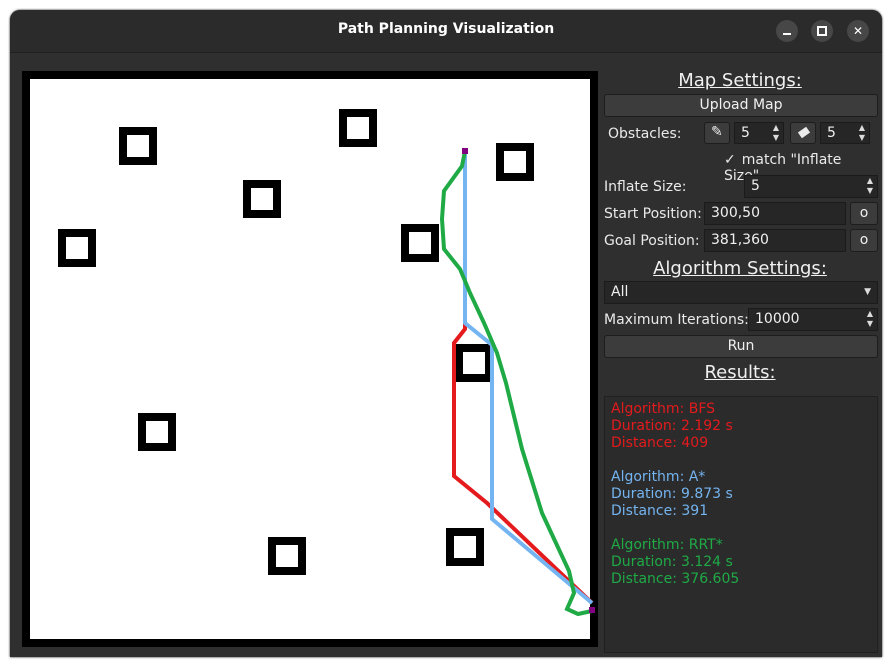 The image size is (892, 665). I want to click on start-position-input: 300,50, so click(775, 213).